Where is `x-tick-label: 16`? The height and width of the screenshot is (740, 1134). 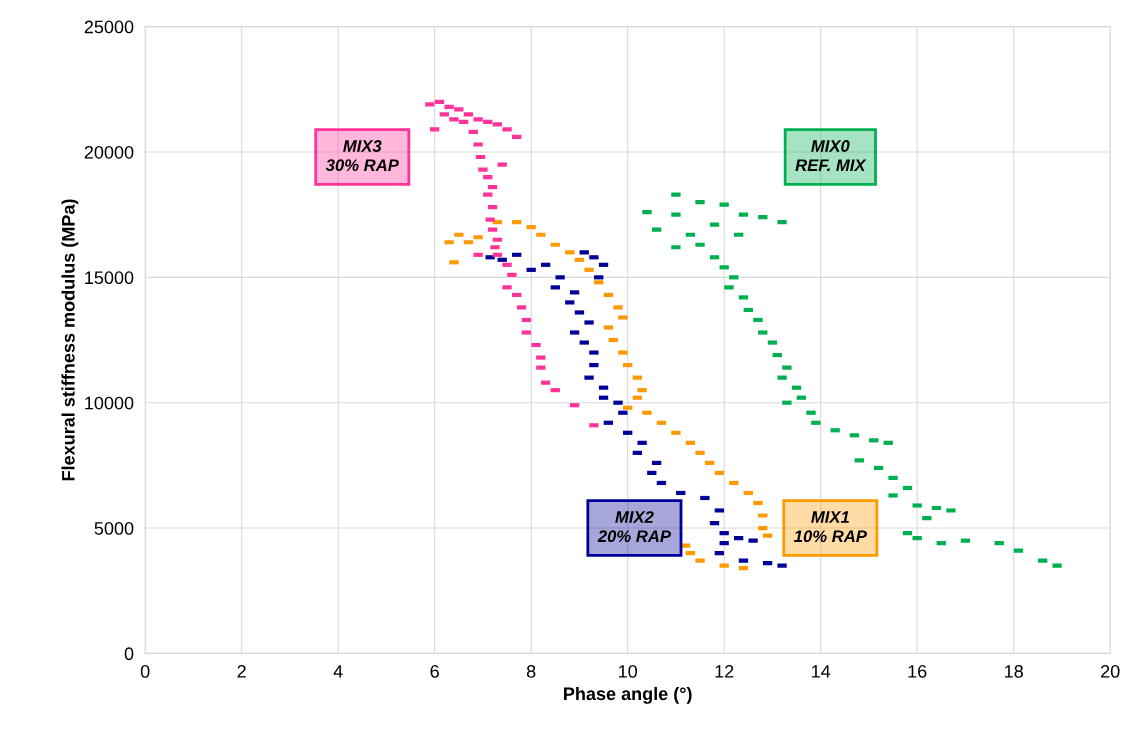 x-tick-label: 16 is located at coordinates (917, 671).